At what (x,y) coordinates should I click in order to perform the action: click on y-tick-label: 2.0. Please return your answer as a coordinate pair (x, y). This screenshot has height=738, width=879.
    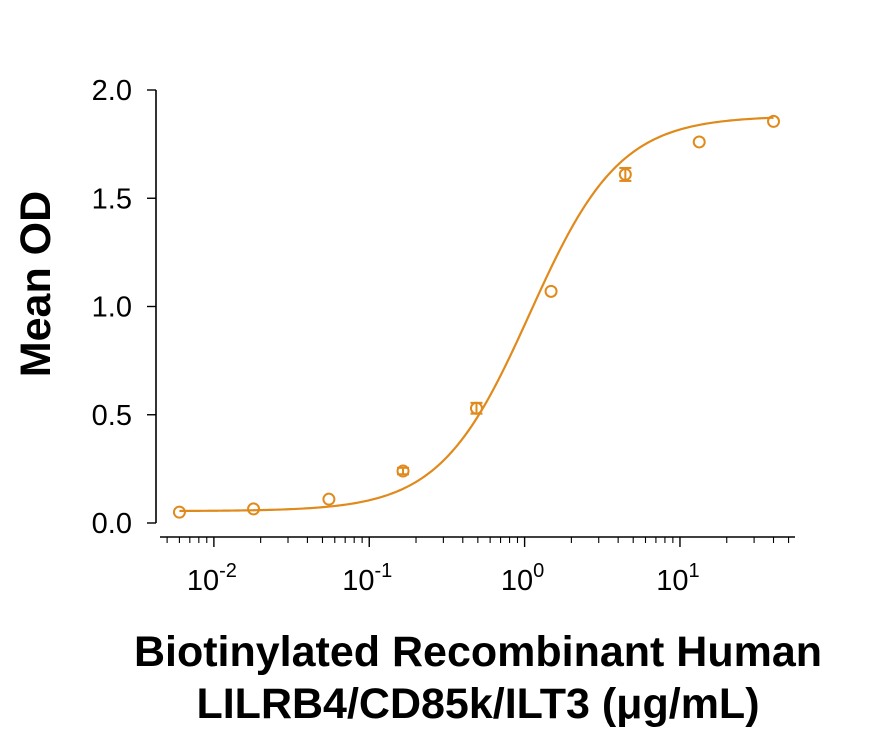
    Looking at the image, I should click on (112, 91).